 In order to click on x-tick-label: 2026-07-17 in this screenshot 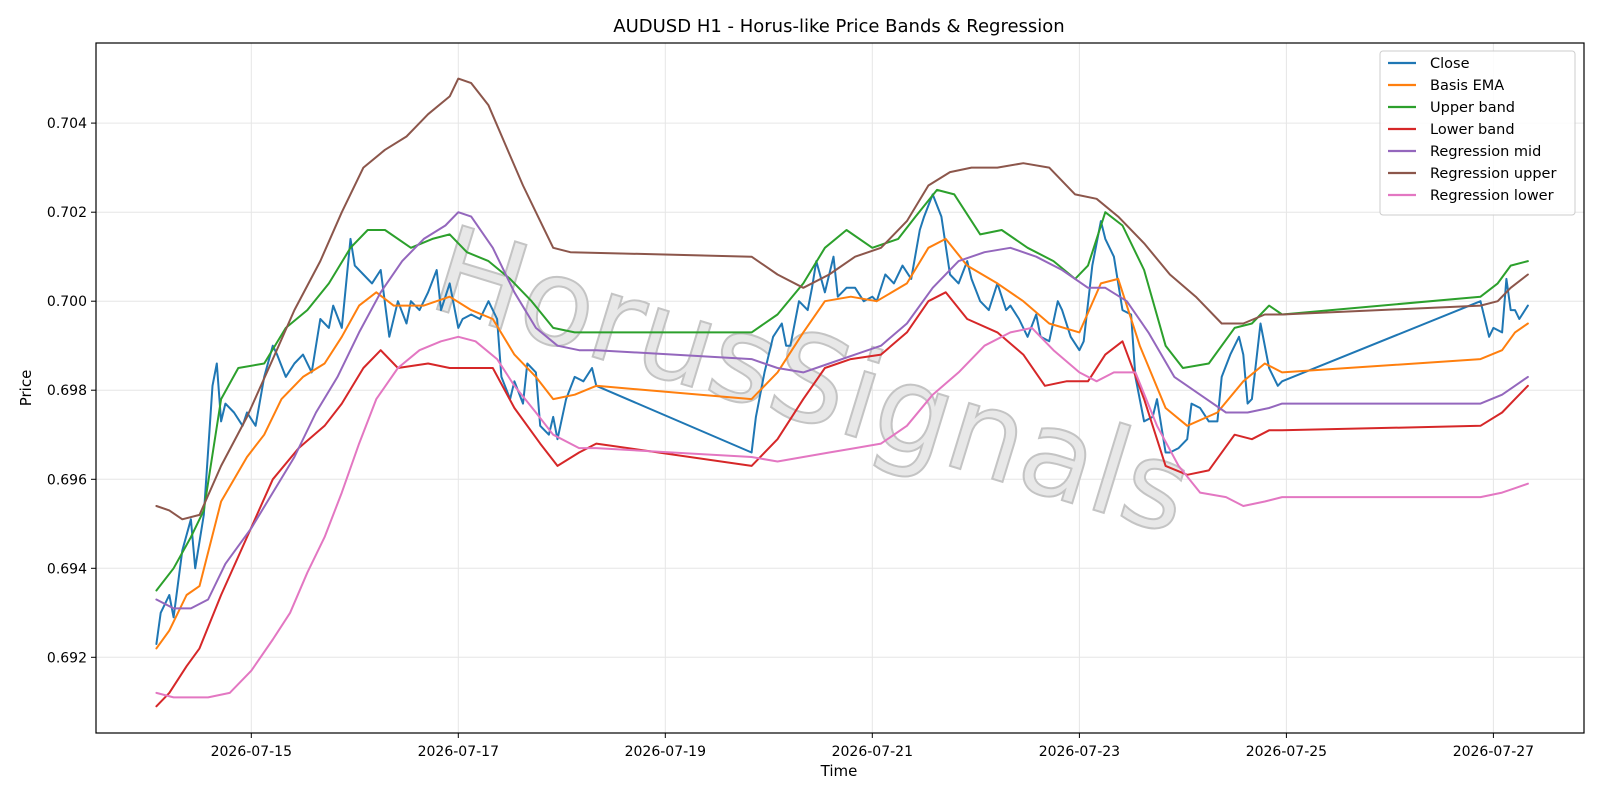, I will do `click(458, 752)`.